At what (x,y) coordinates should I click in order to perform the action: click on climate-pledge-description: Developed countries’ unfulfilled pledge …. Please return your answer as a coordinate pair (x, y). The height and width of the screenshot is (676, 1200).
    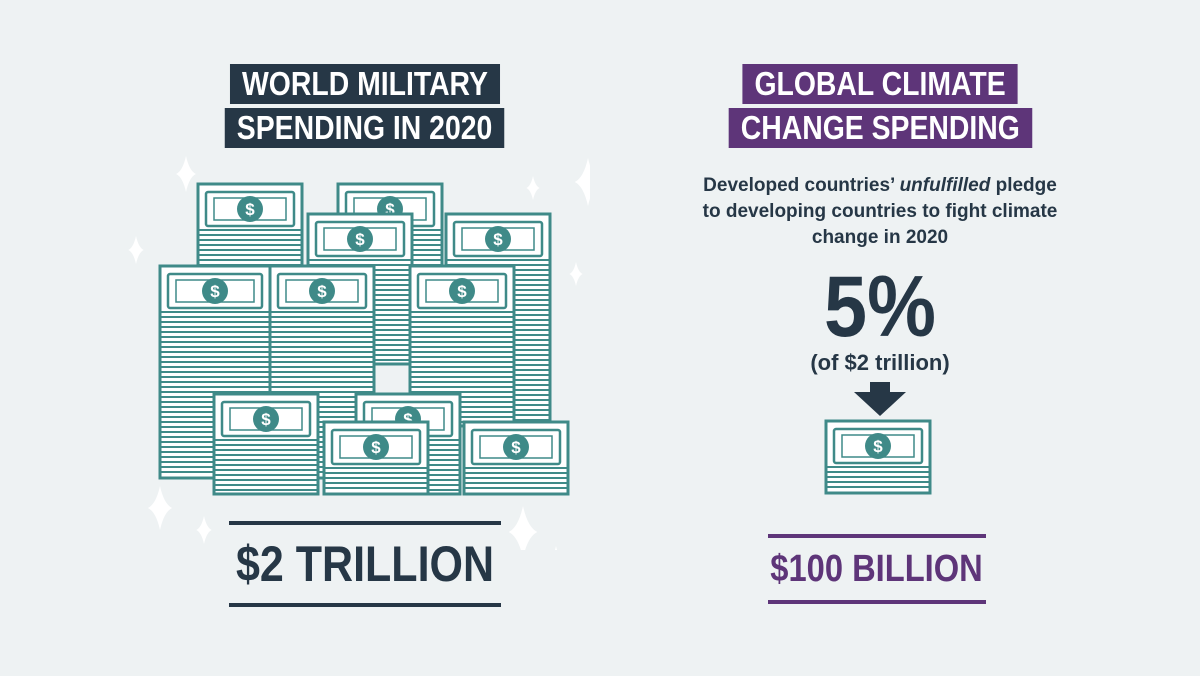
    Looking at the image, I should click on (880, 212).